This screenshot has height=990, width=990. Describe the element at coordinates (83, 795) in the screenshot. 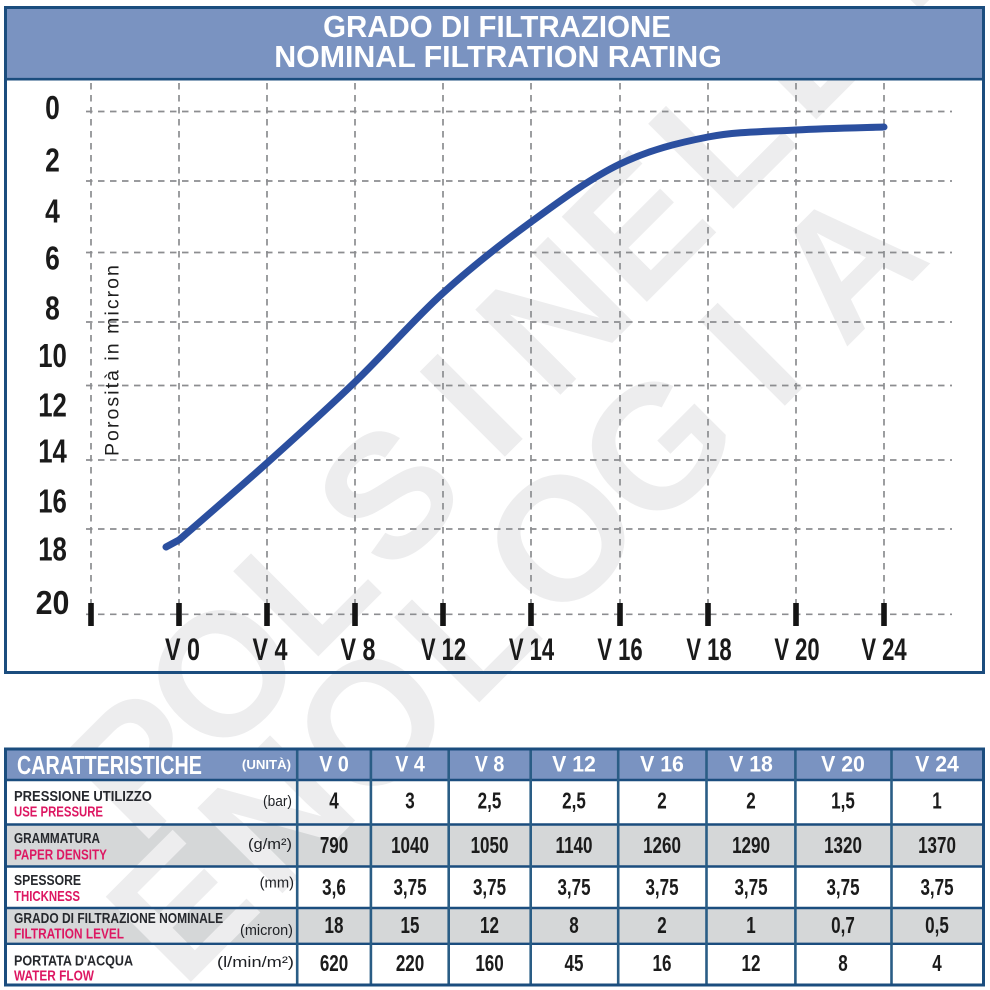

I see `svg-text: PRESSIONE UTILIZZO` at that location.